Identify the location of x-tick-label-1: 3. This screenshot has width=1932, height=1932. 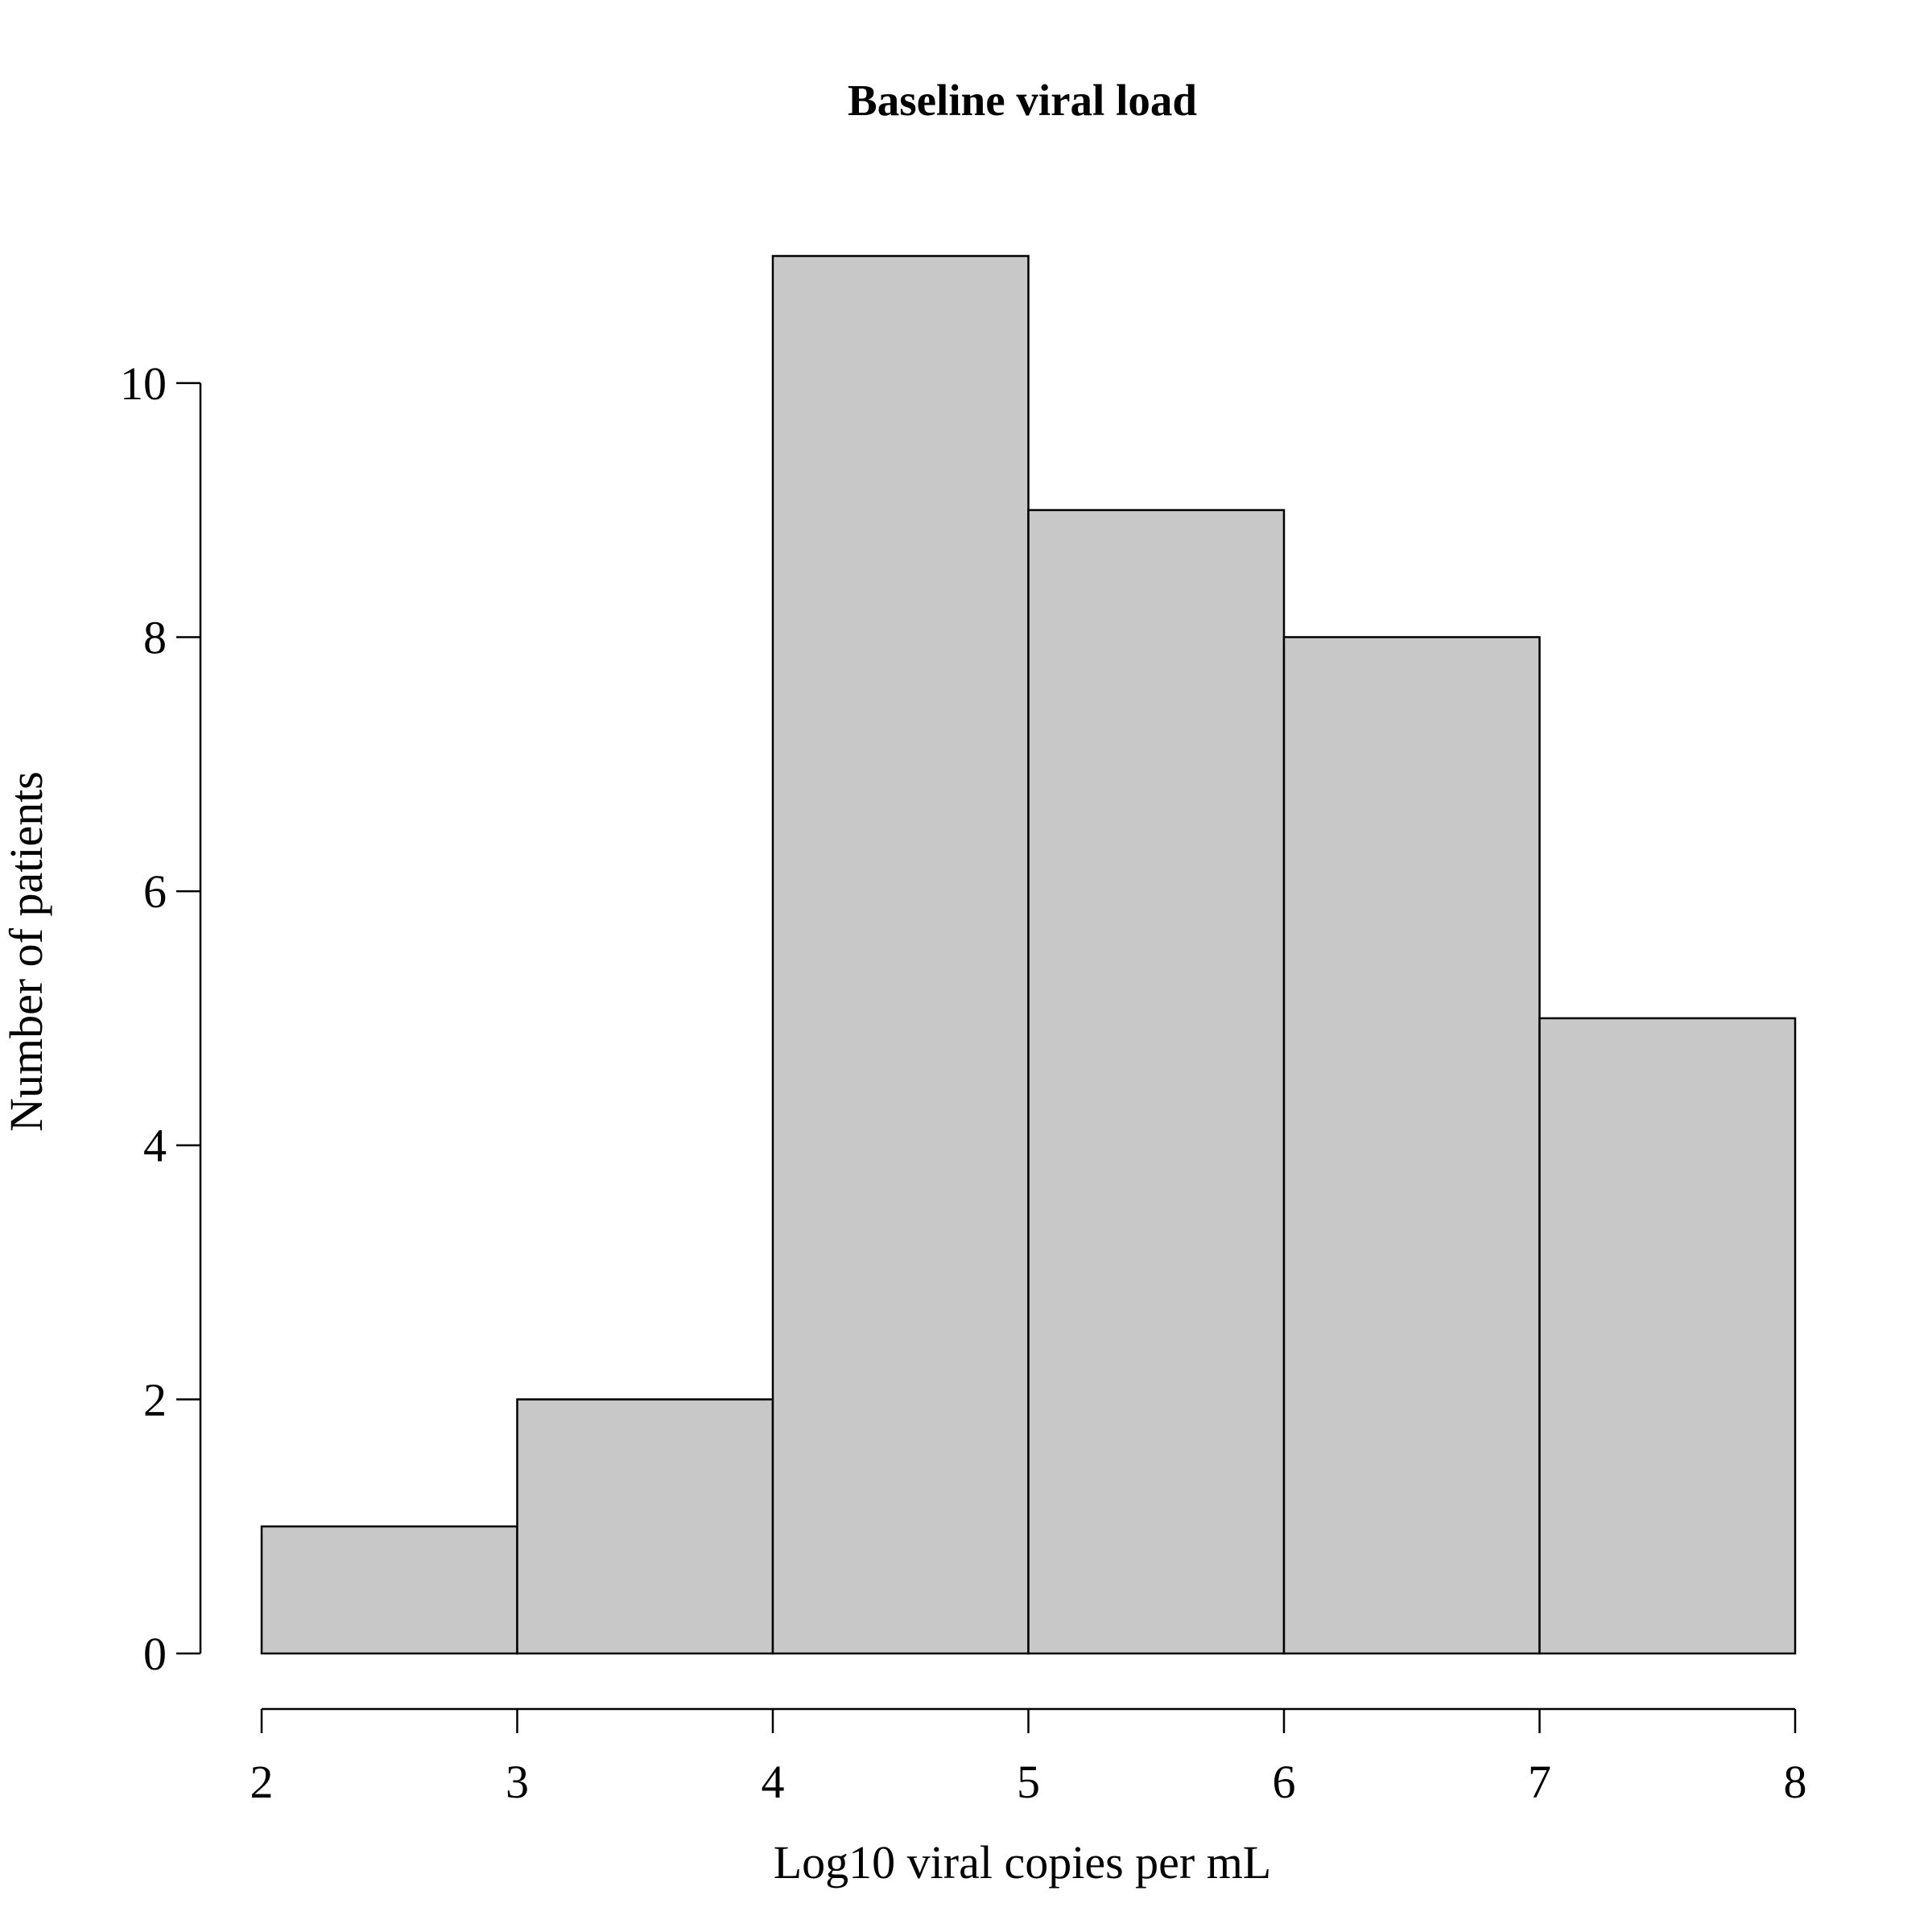
(517, 1782).